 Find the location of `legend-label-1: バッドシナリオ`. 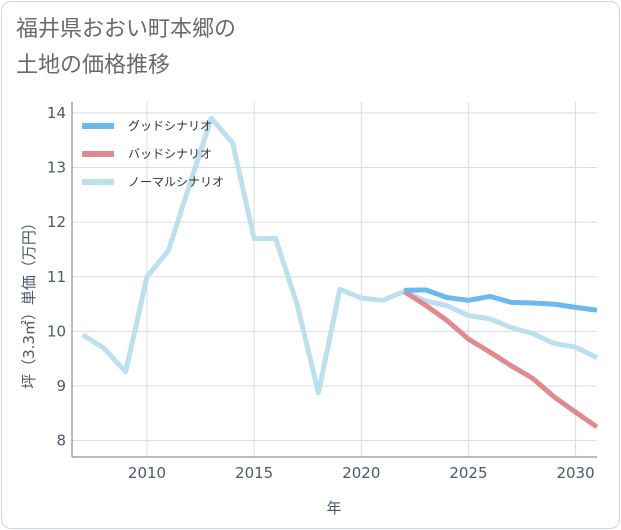

legend-label-1: バッドシナリオ is located at coordinates (170, 154).